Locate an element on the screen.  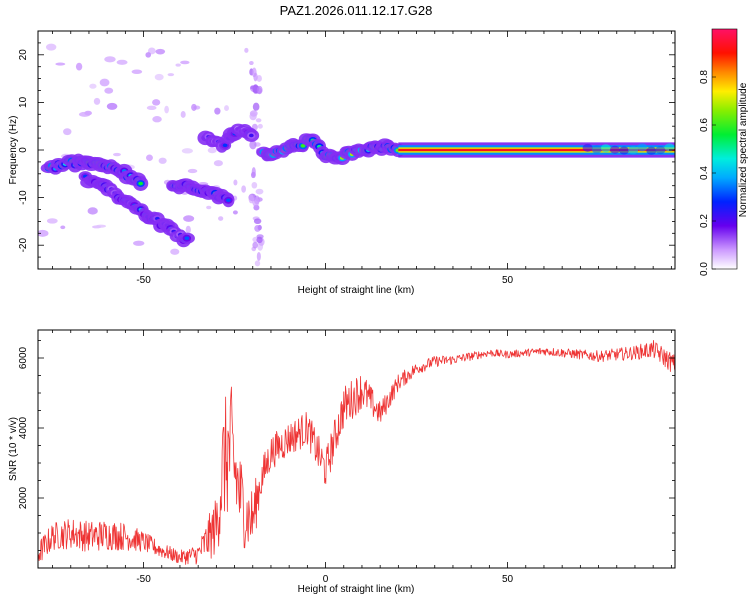
figure-title: PAZ1.2026.011.12.17.G28 is located at coordinates (356, 10).